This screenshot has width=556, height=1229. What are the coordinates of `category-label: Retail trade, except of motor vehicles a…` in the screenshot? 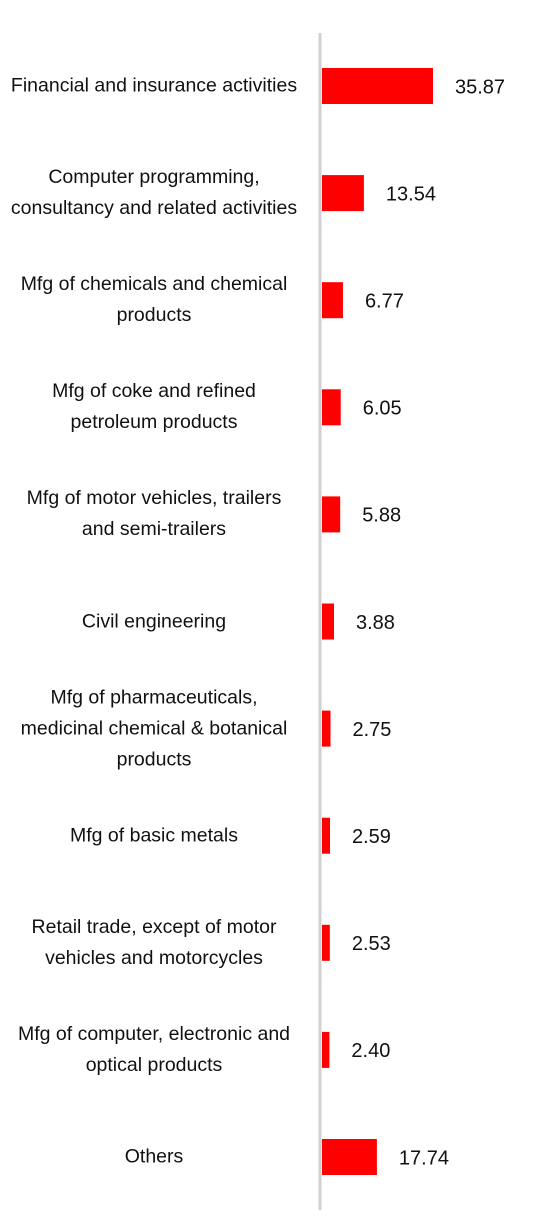 It's located at (154, 942).